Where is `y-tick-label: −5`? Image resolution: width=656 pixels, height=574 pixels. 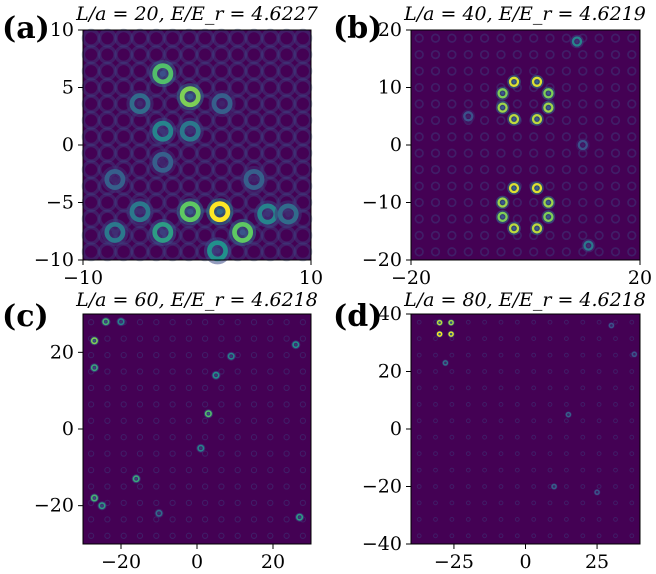 y-tick-label: −5 is located at coordinates (60, 203).